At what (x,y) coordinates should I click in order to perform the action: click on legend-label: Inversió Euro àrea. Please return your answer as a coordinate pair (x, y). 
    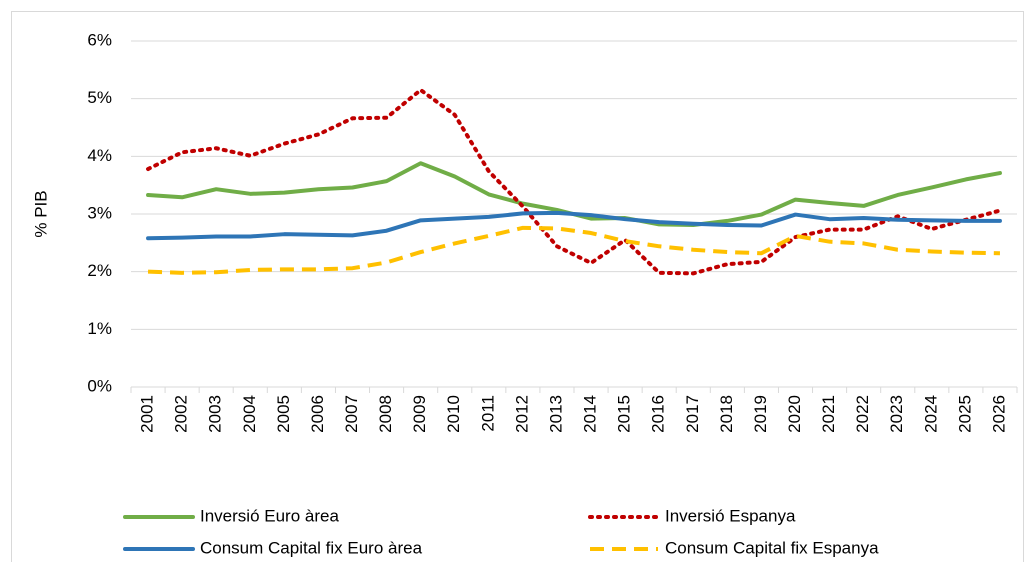
    Looking at the image, I should click on (269, 515).